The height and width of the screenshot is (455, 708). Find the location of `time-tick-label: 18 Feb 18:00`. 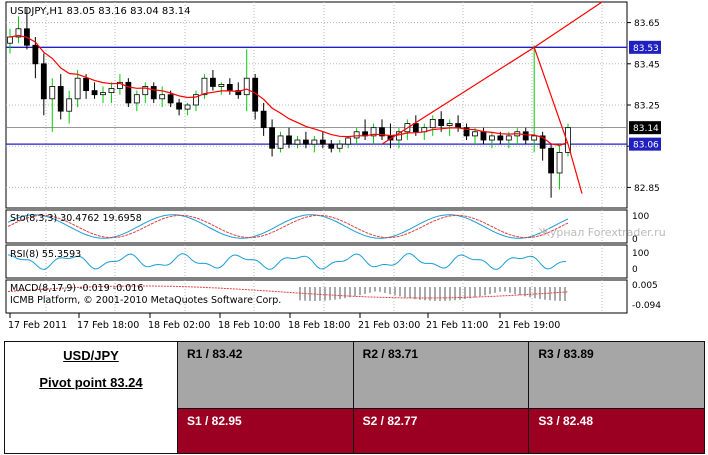

time-tick-label: 18 Feb 18:00 is located at coordinates (319, 325).